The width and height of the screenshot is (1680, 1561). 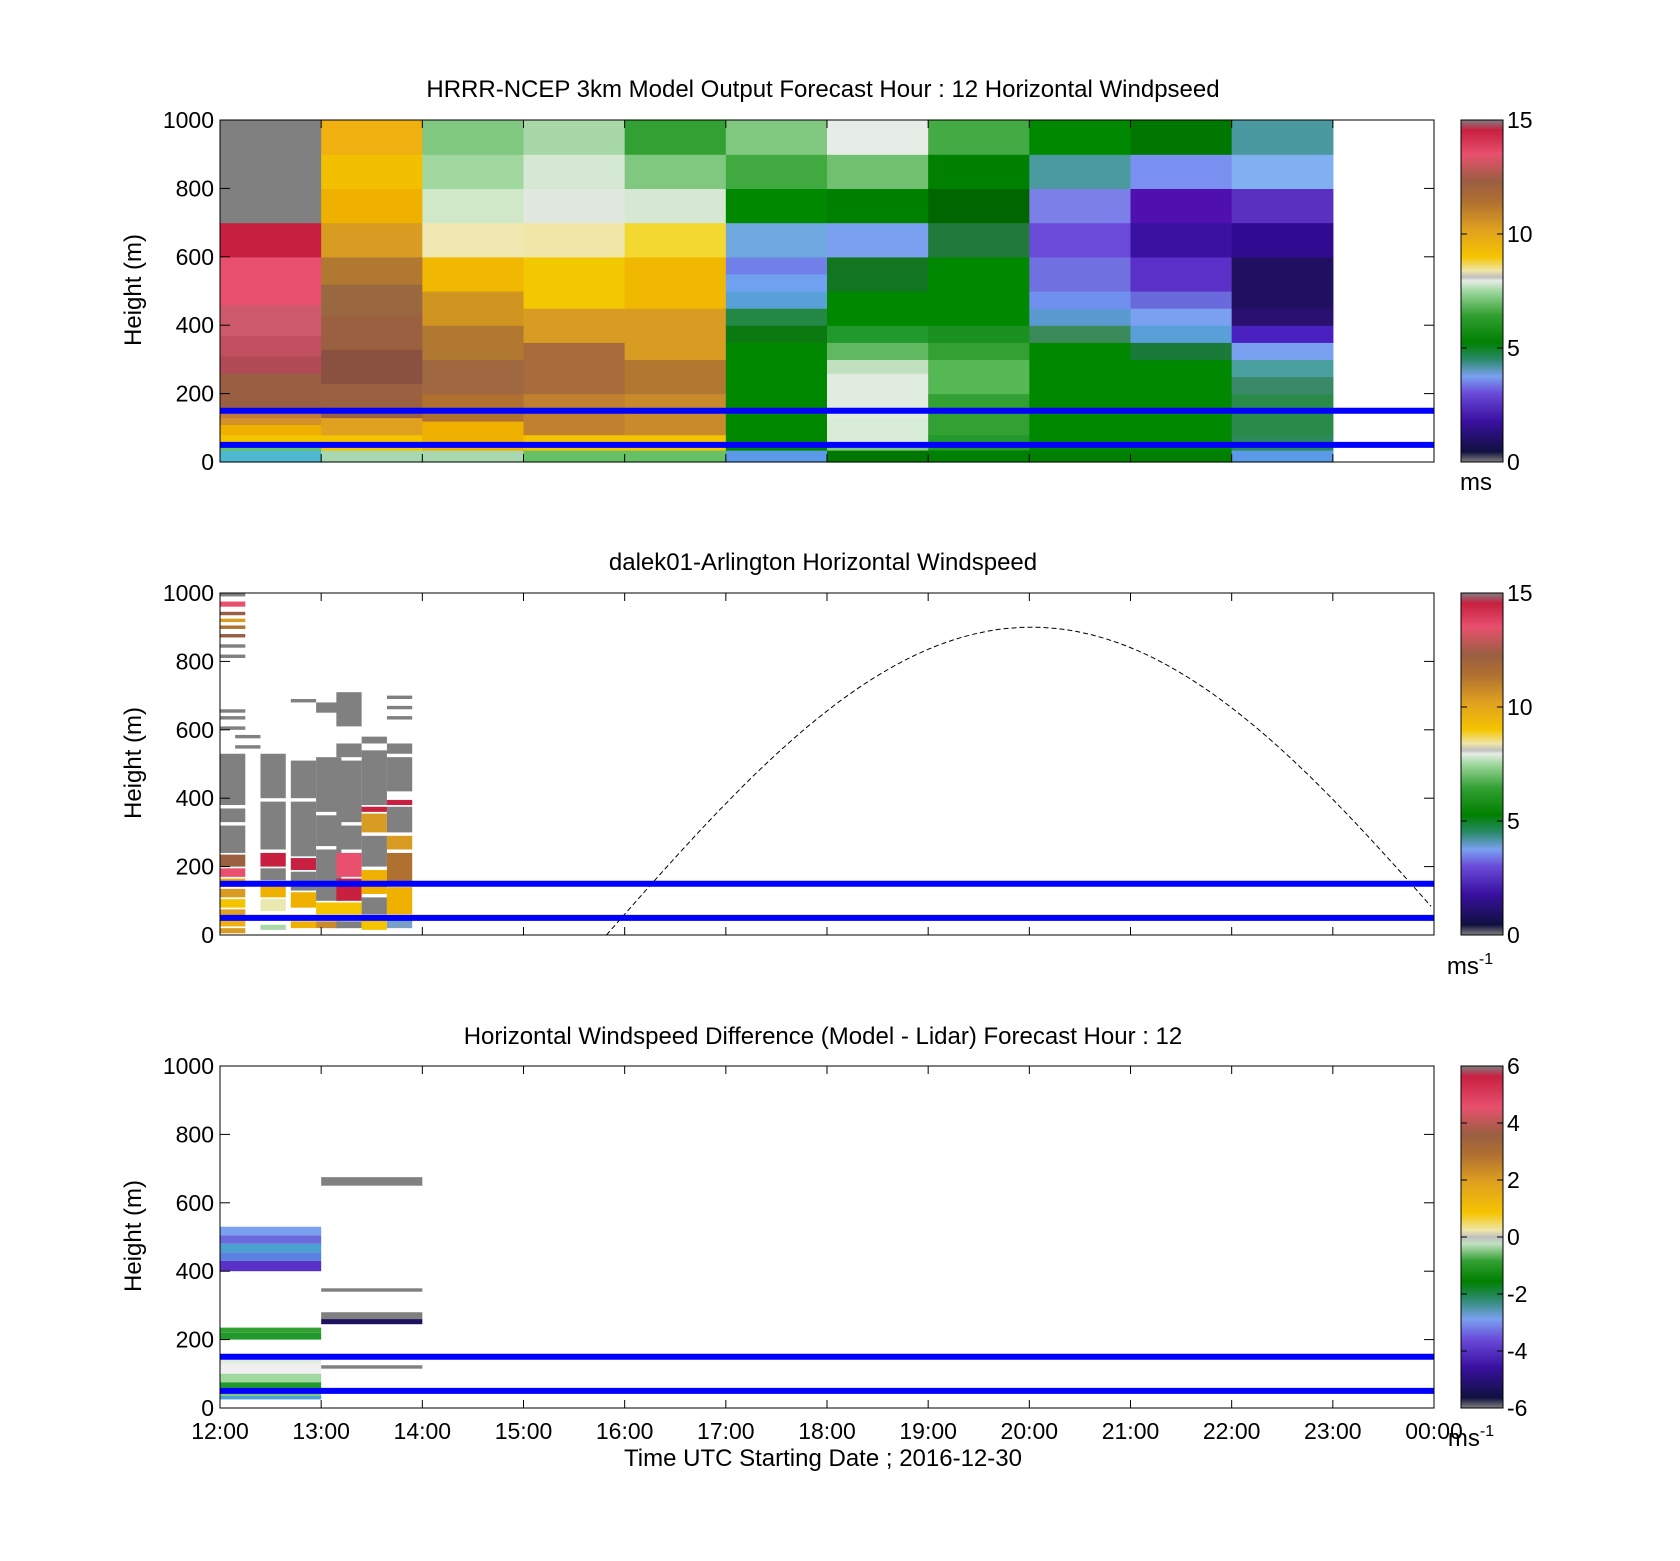 What do you see at coordinates (207, 1408) in the screenshot?
I see `y-tick-label: 0` at bounding box center [207, 1408].